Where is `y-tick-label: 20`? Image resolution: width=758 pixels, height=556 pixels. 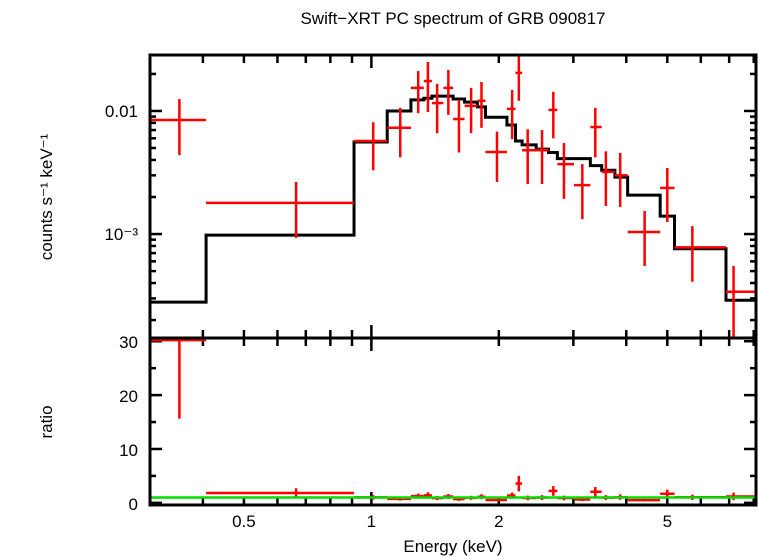
y-tick-label: 20 is located at coordinates (128, 396).